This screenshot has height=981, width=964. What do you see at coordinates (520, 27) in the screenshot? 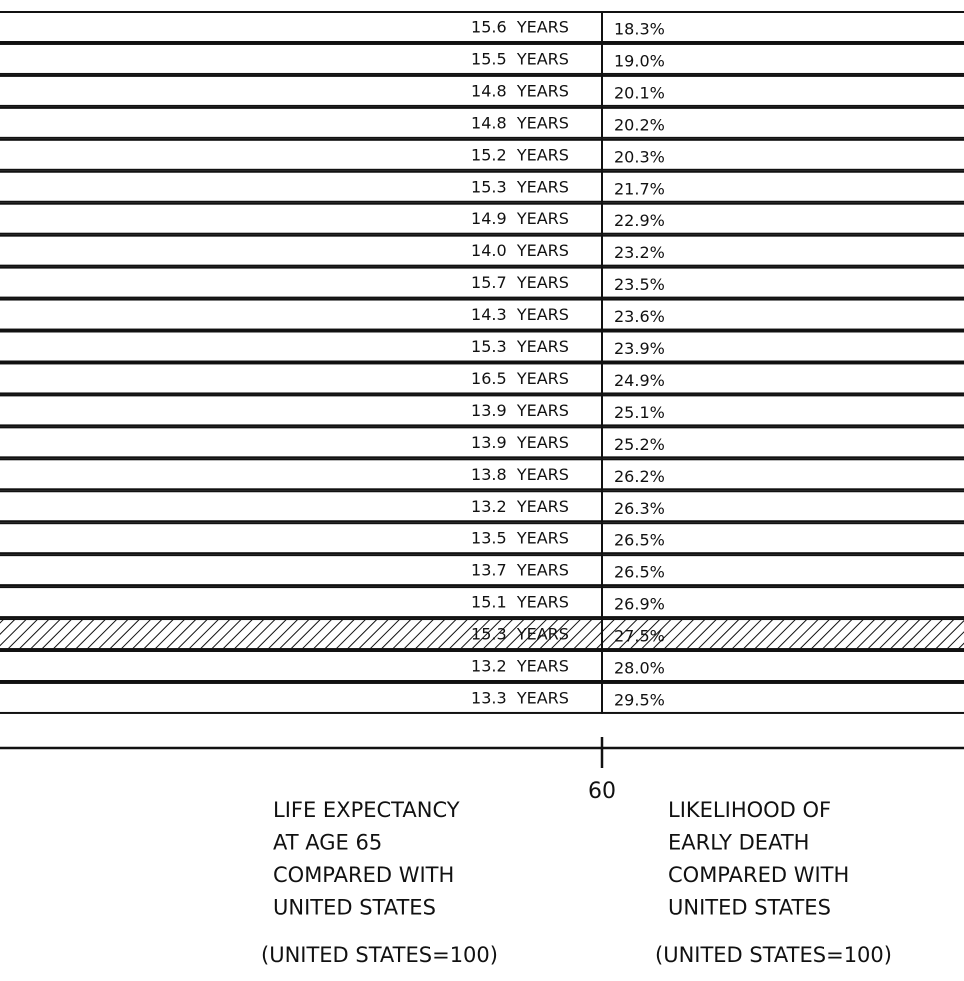
I see `bar-label: 15.6 YEARS` at bounding box center [520, 27].